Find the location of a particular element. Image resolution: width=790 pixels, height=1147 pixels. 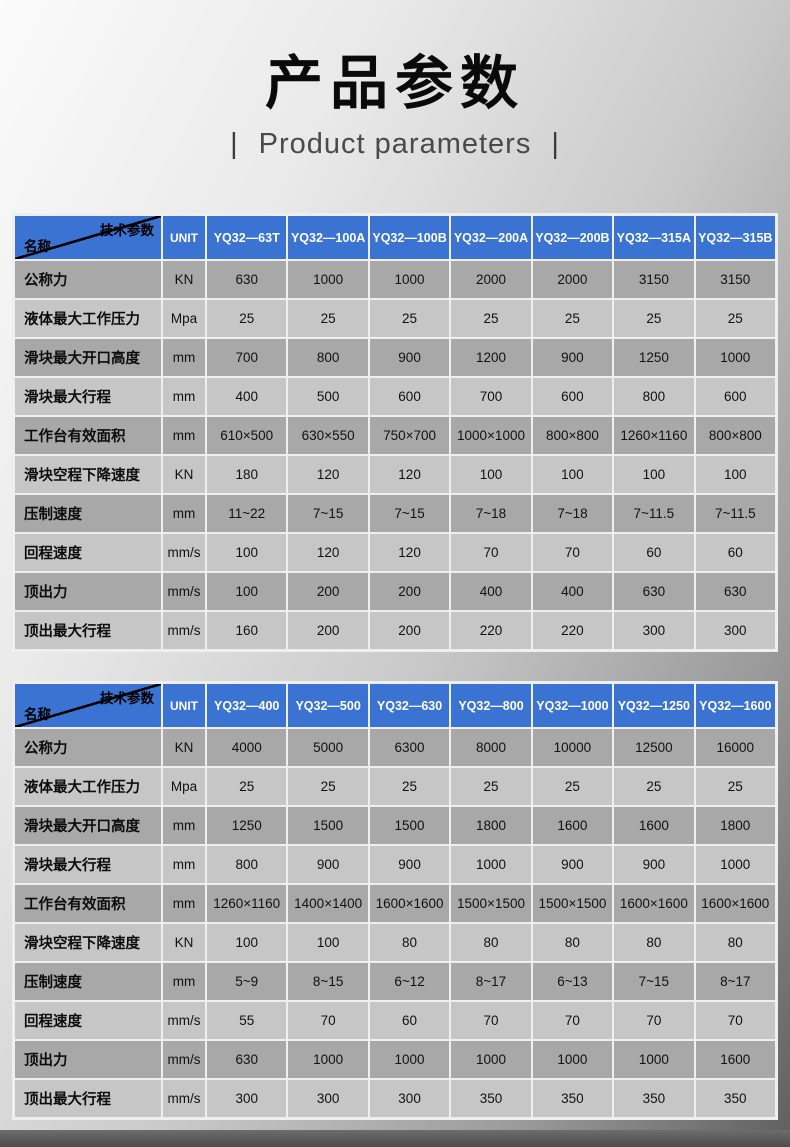

value-cell: 1500 is located at coordinates (328, 825).